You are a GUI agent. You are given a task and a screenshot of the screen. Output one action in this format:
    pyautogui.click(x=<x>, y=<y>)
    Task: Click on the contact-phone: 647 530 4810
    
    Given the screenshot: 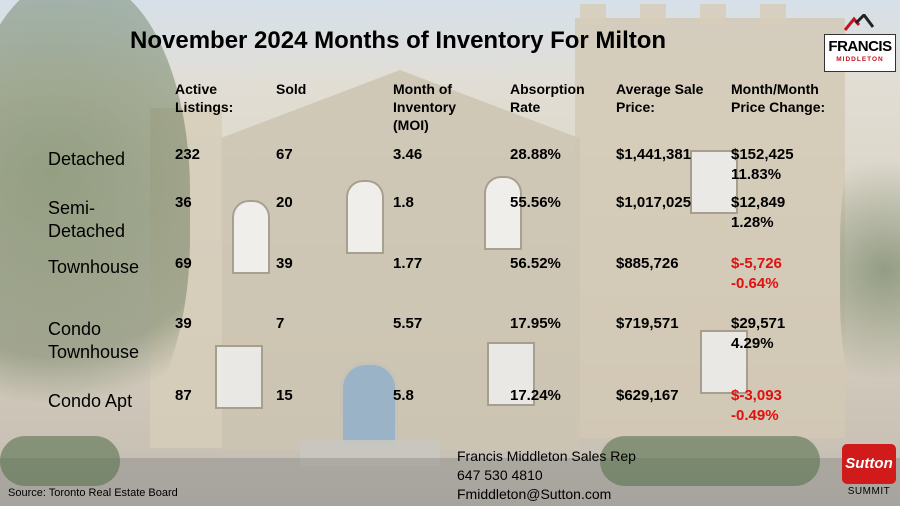 What is the action you would take?
    pyautogui.click(x=500, y=475)
    